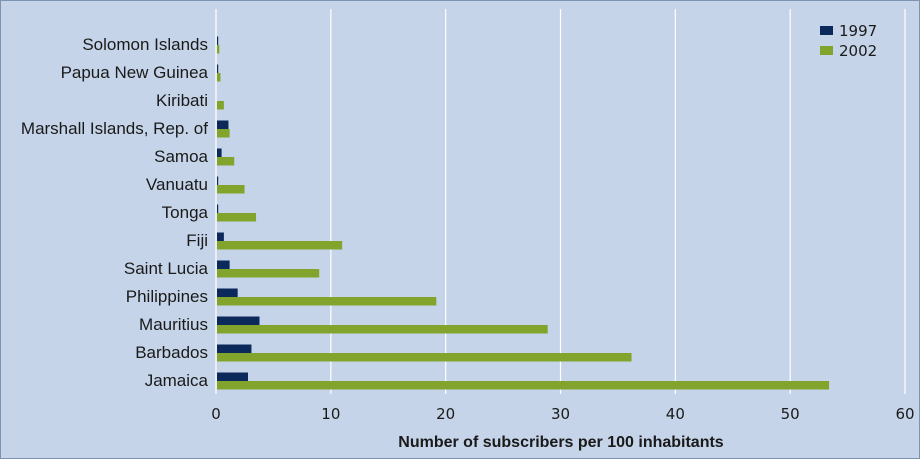 The image size is (920, 459). Describe the element at coordinates (858, 51) in the screenshot. I see `legend-label-2002: 2002` at that location.